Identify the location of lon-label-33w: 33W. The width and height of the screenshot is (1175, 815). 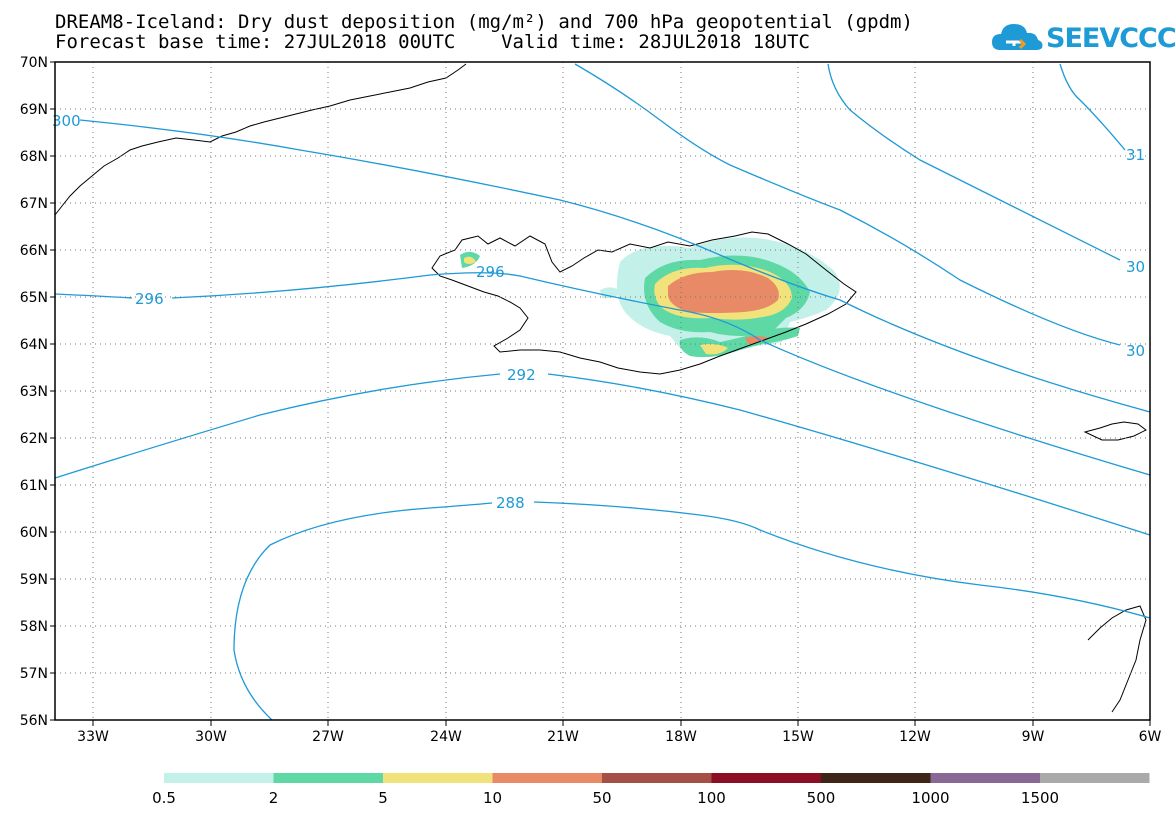
(93, 737).